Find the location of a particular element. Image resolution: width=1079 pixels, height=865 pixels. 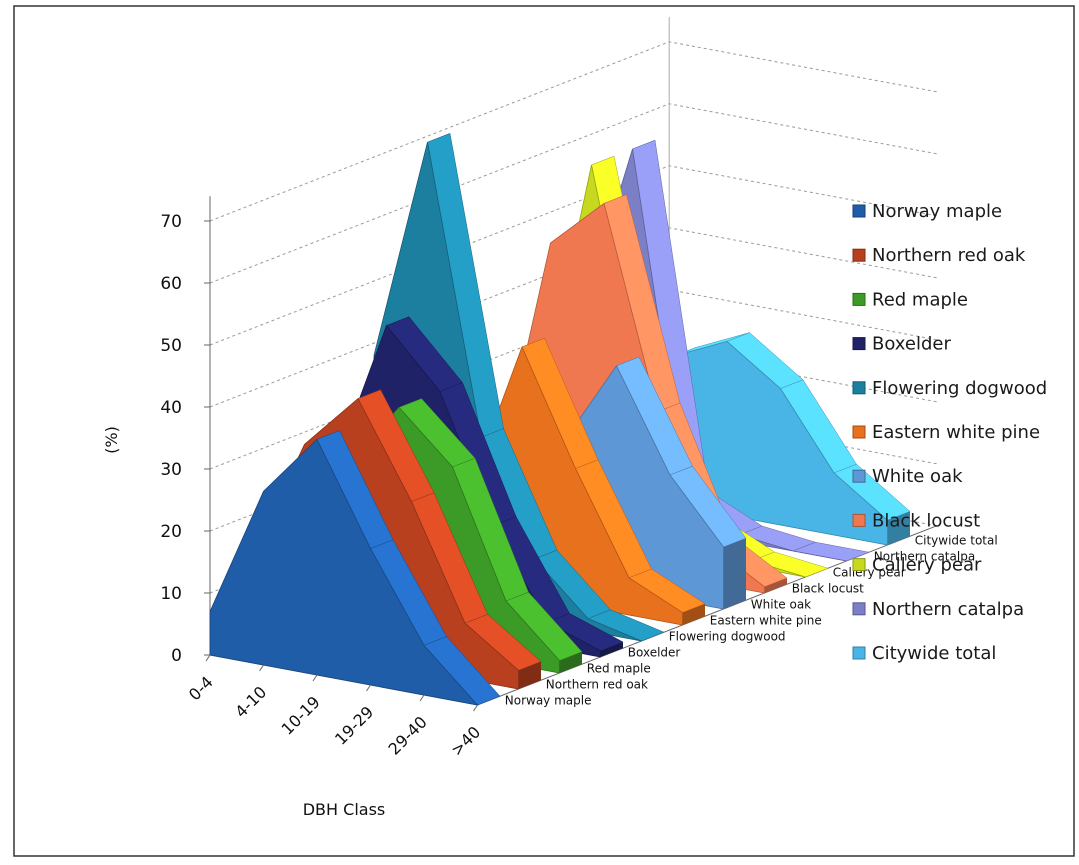

y-tick-label: 70 is located at coordinates (171, 222).